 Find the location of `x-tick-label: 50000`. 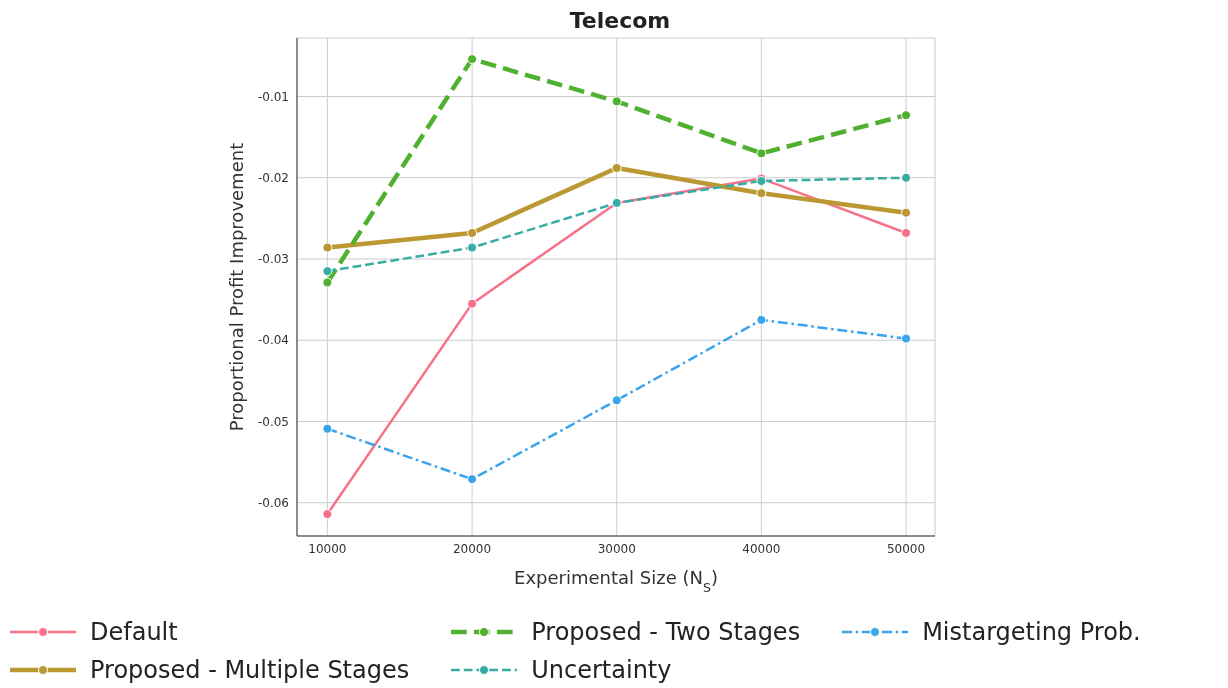

x-tick-label: 50000 is located at coordinates (906, 548).